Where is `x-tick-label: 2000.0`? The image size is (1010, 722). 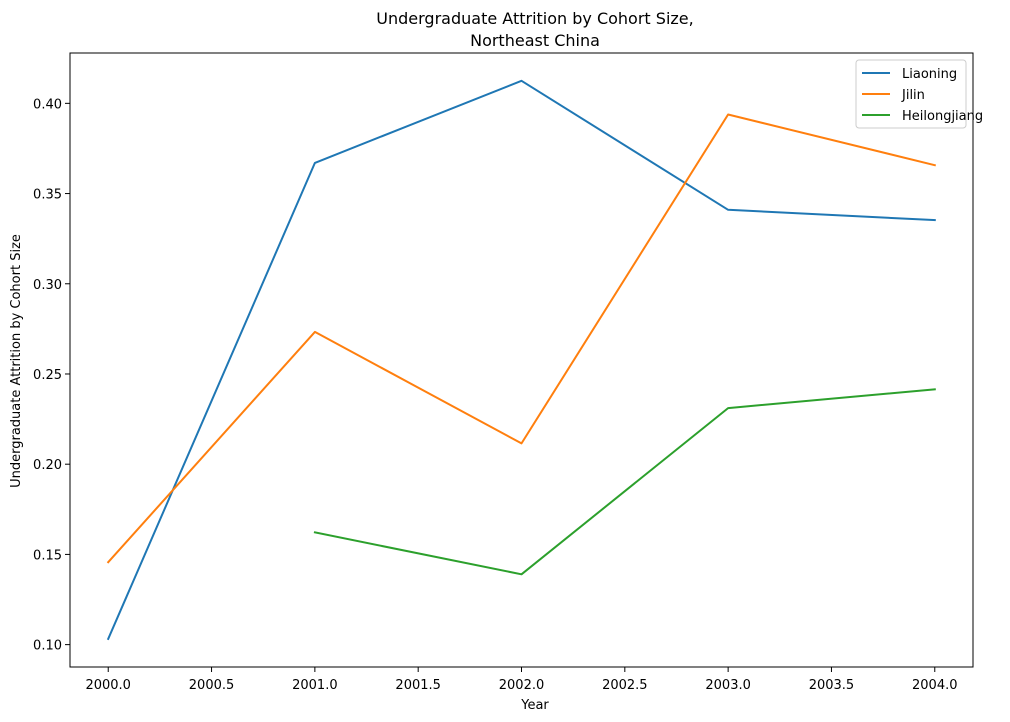 x-tick-label: 2000.0 is located at coordinates (108, 685).